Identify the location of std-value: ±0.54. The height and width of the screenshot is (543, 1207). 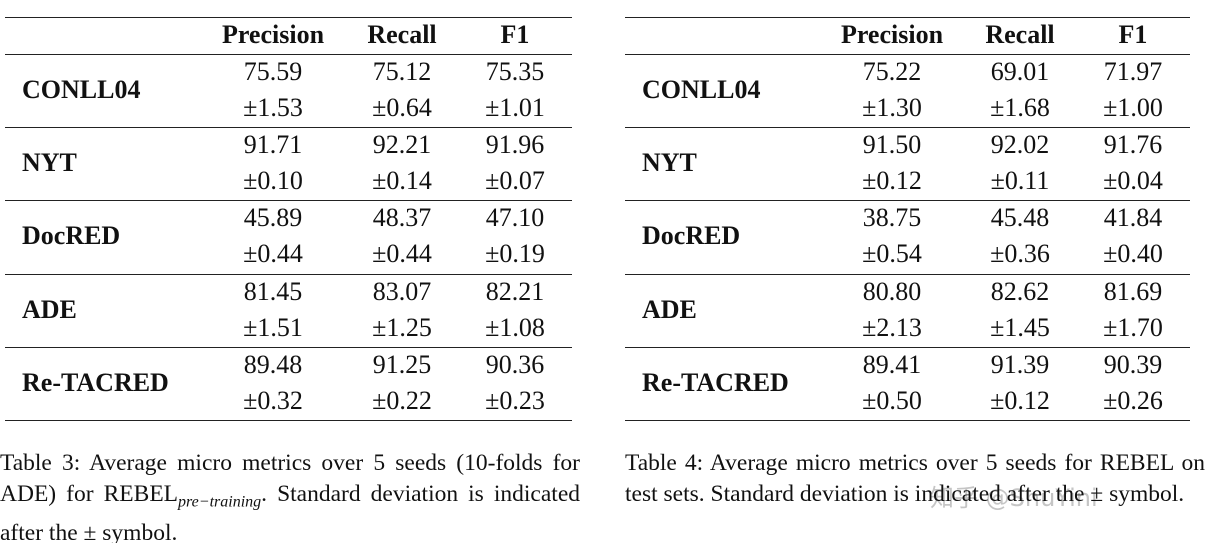
(892, 254).